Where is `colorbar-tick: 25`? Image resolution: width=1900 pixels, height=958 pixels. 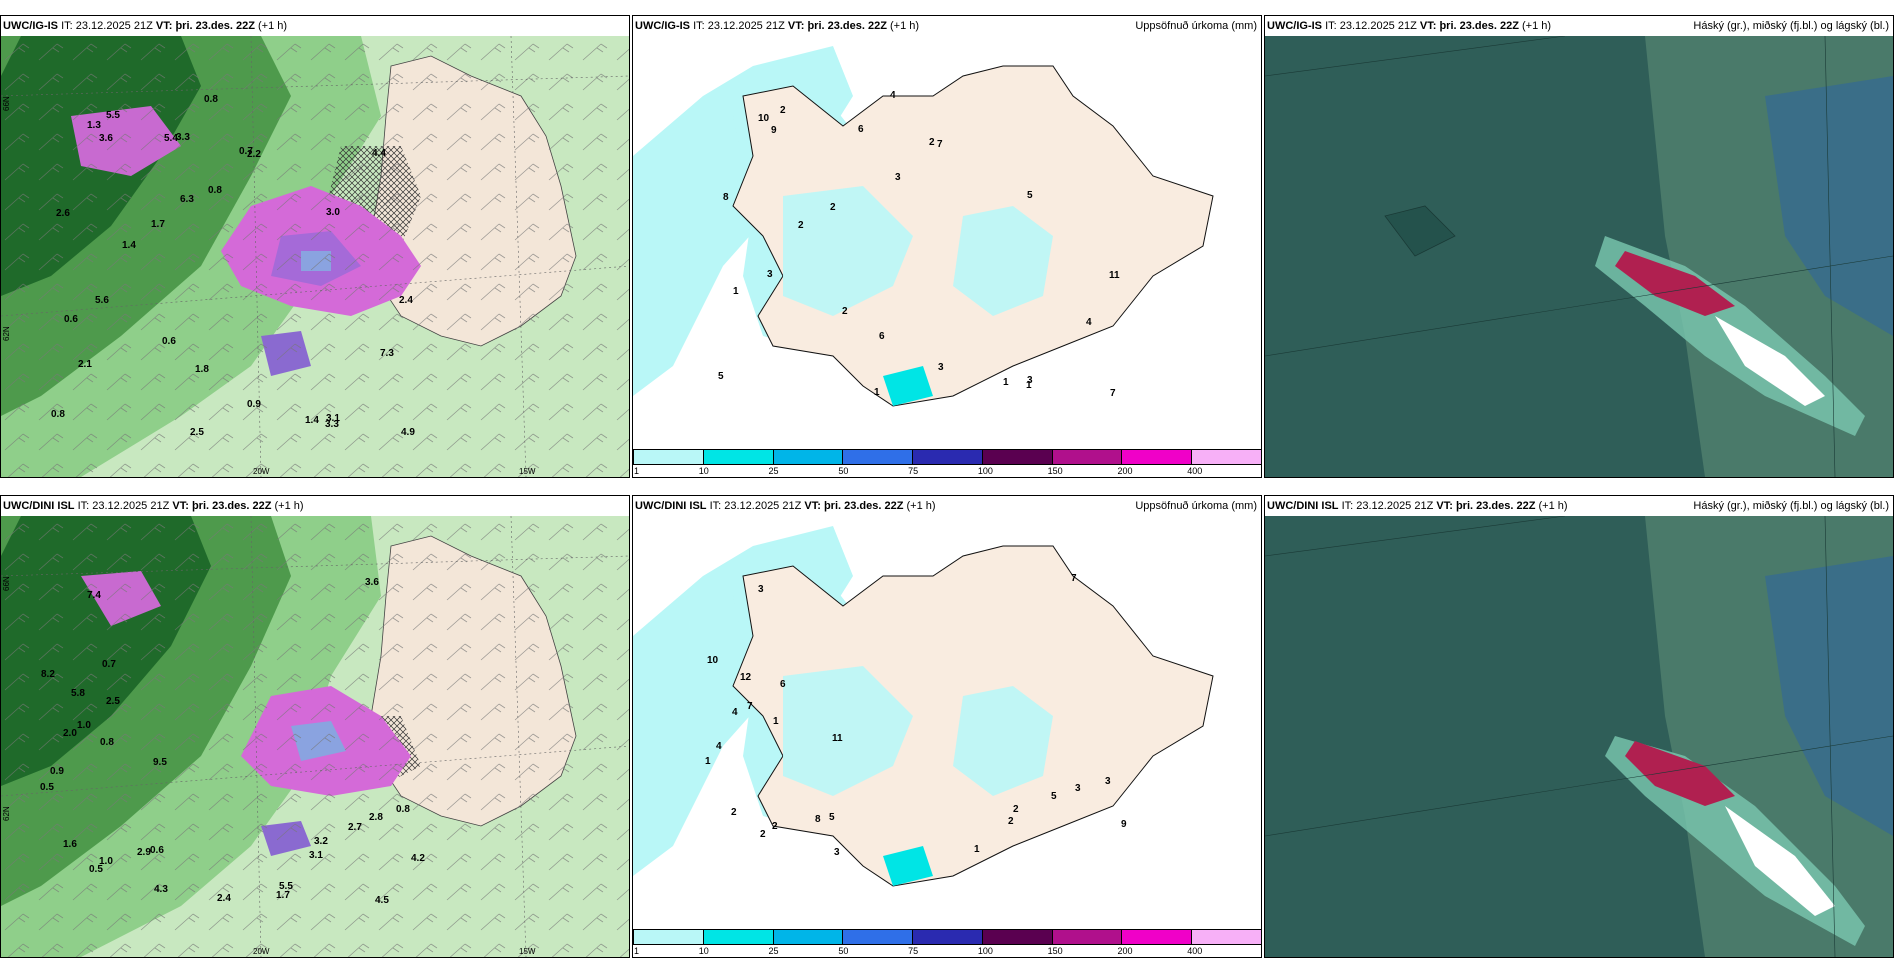 colorbar-tick: 25 is located at coordinates (773, 951).